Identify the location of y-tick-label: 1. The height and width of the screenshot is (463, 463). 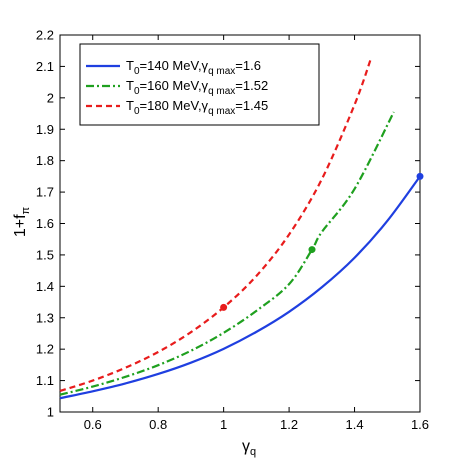
(50, 412).